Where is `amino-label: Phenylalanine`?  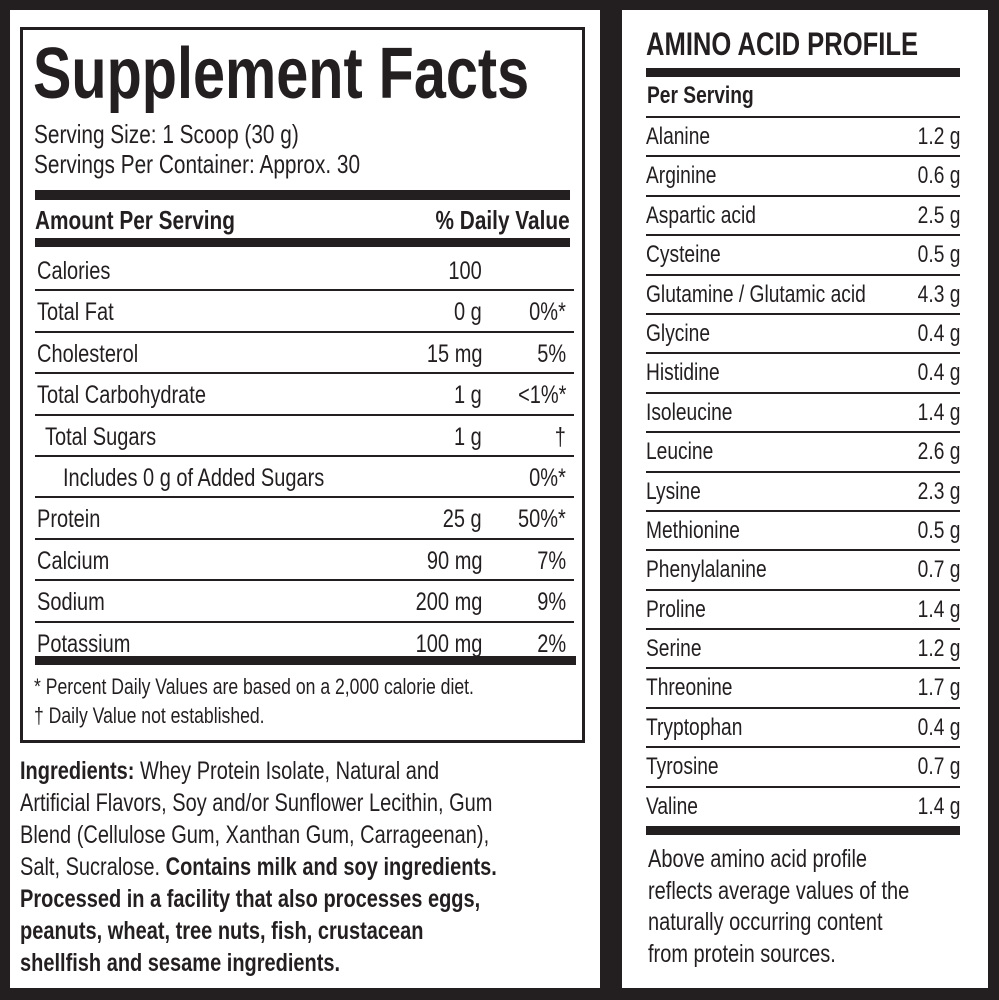
amino-label: Phenylalanine is located at coordinates (706, 570).